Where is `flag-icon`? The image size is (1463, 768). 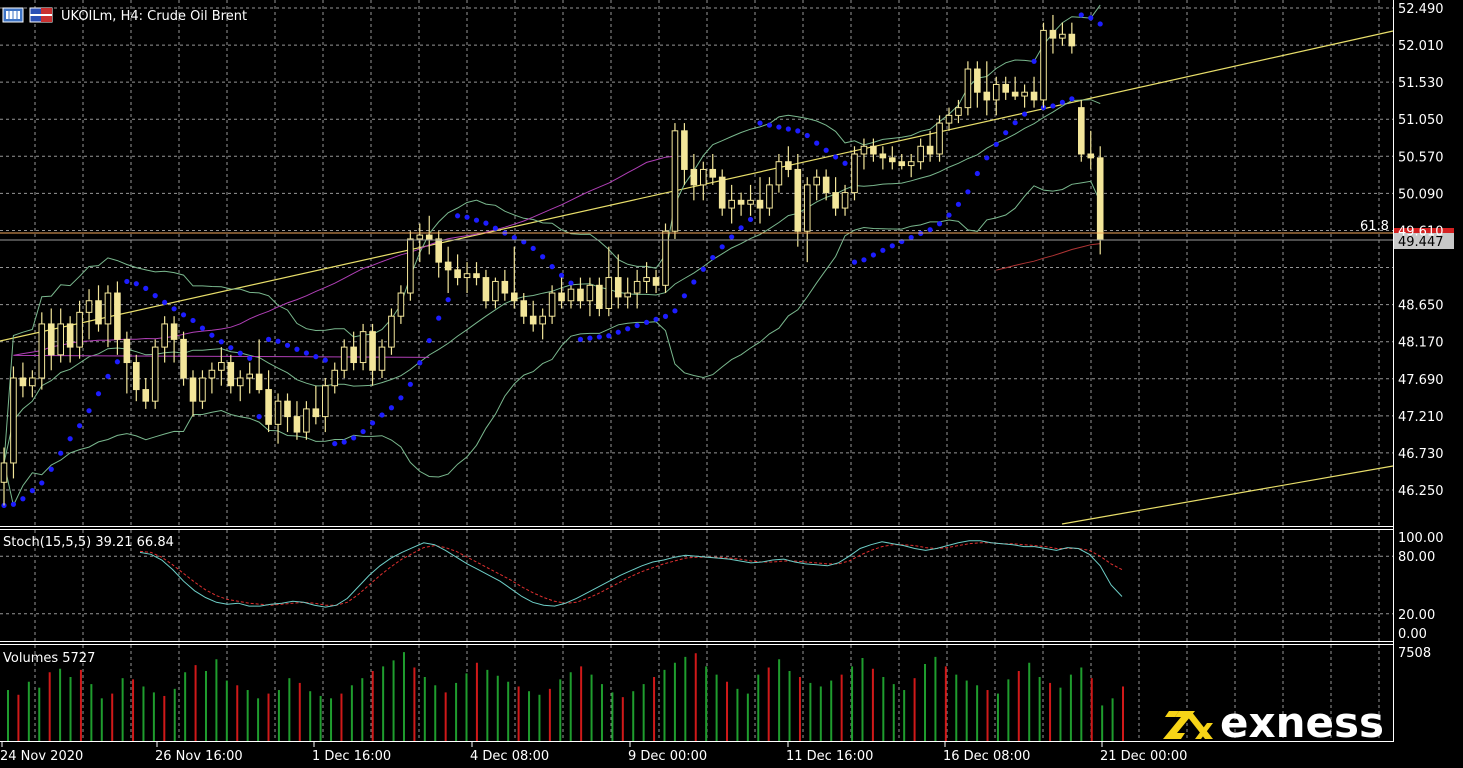 flag-icon is located at coordinates (41, 15).